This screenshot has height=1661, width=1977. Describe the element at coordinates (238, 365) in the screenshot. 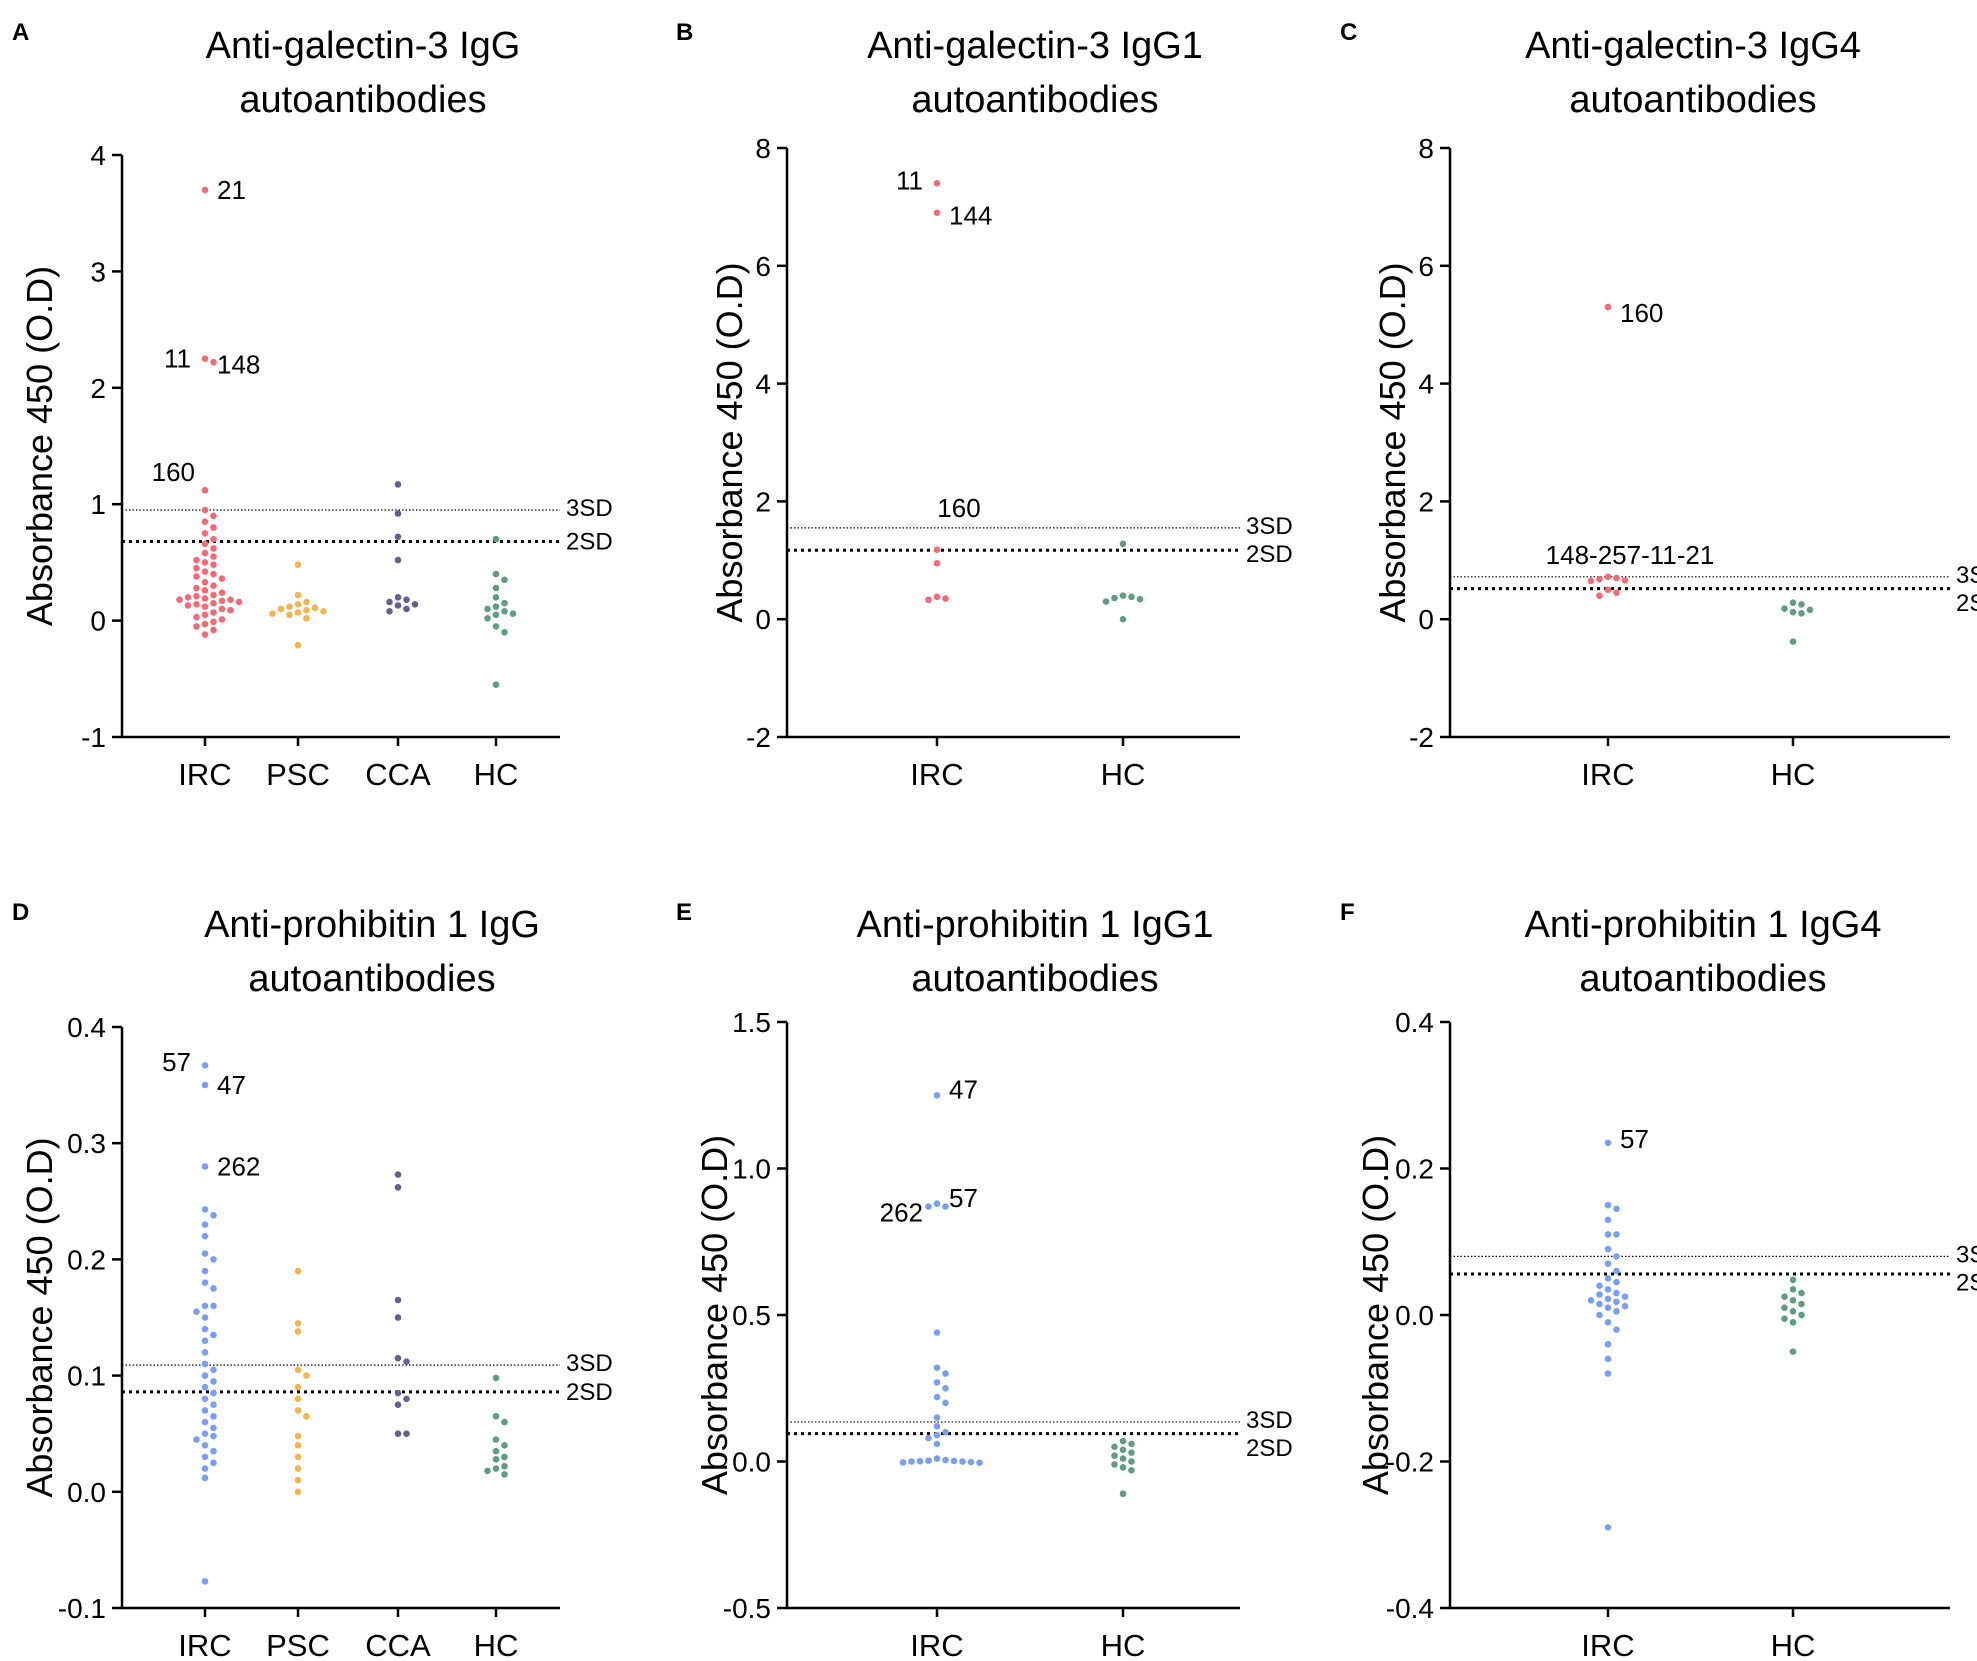

I see `point-annotation: 148` at that location.